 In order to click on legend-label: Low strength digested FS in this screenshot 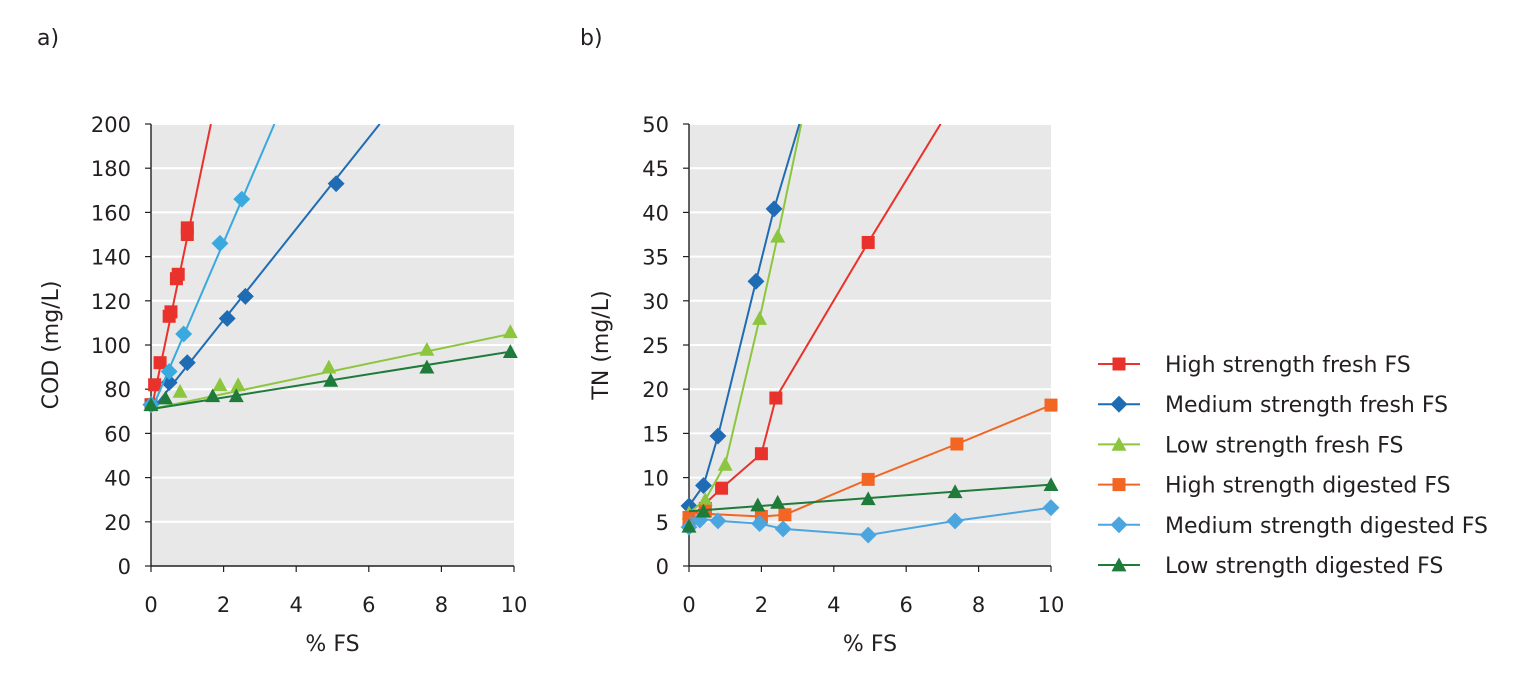, I will do `click(1304, 566)`.